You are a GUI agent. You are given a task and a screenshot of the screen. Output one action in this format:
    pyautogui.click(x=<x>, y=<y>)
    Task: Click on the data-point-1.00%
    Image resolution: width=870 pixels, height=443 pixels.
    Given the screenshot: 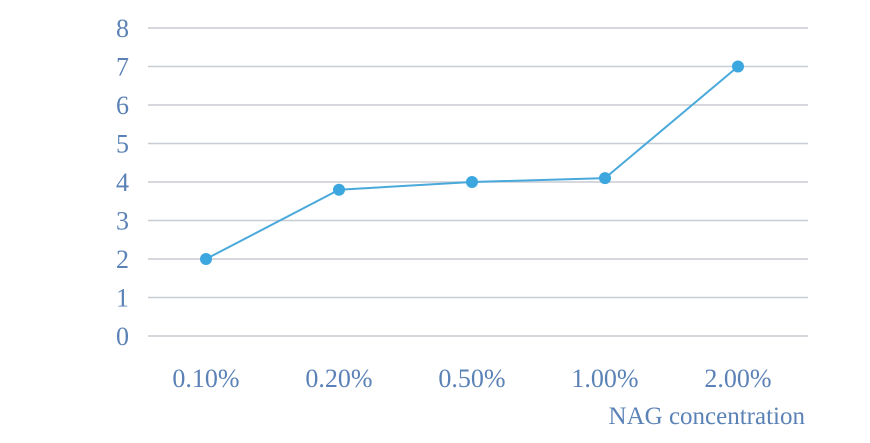 What is the action you would take?
    pyautogui.click(x=605, y=178)
    